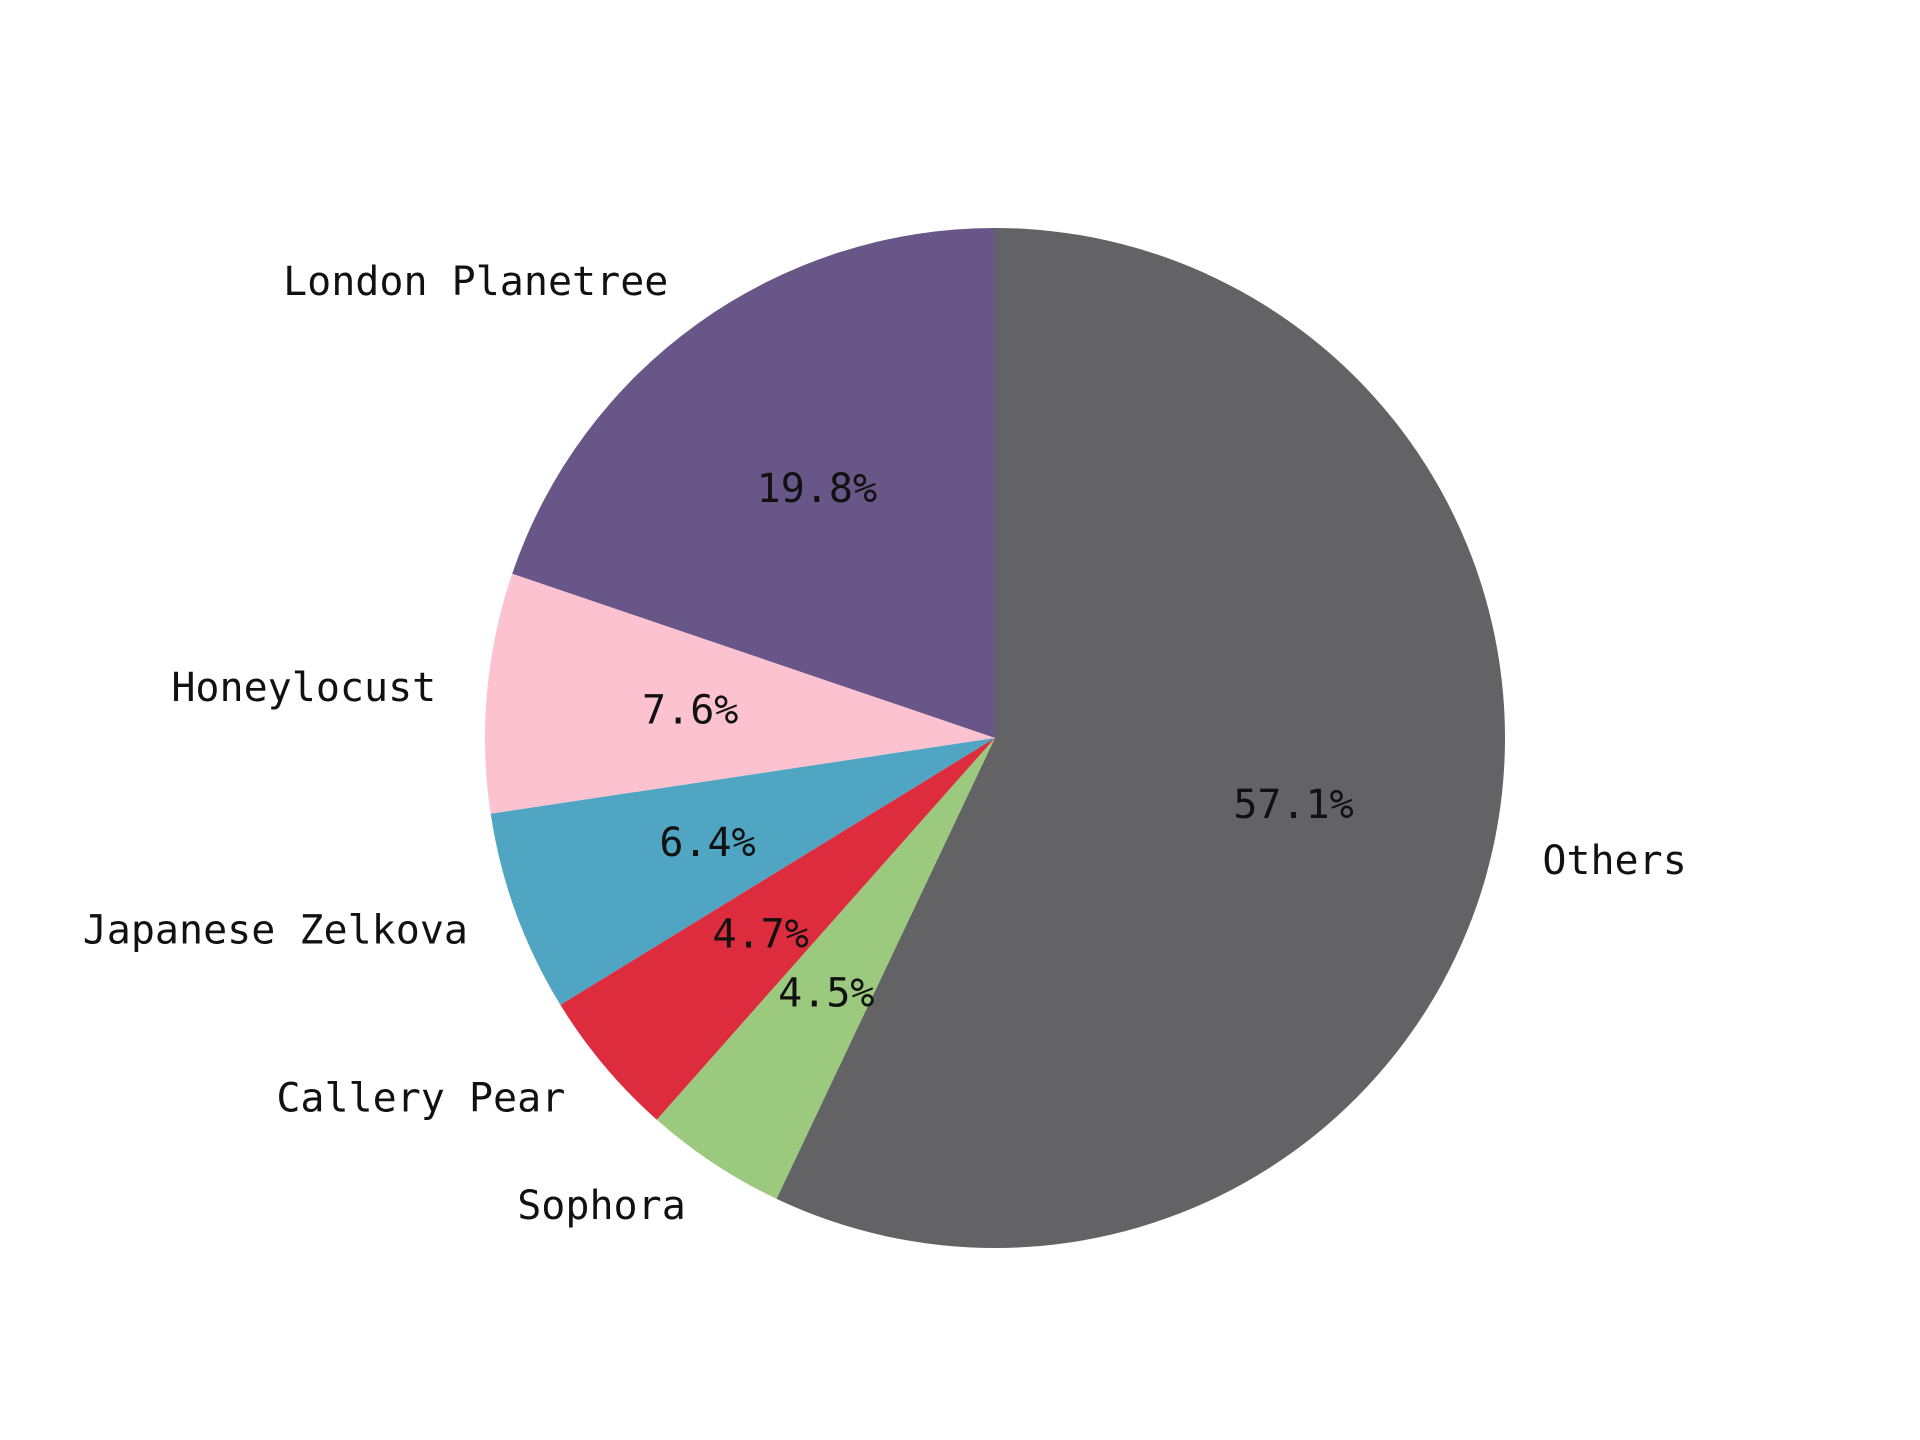 Image resolution: width=1920 pixels, height=1440 pixels. I want to click on category-label-honeylocust: Honeylocust, so click(303, 688).